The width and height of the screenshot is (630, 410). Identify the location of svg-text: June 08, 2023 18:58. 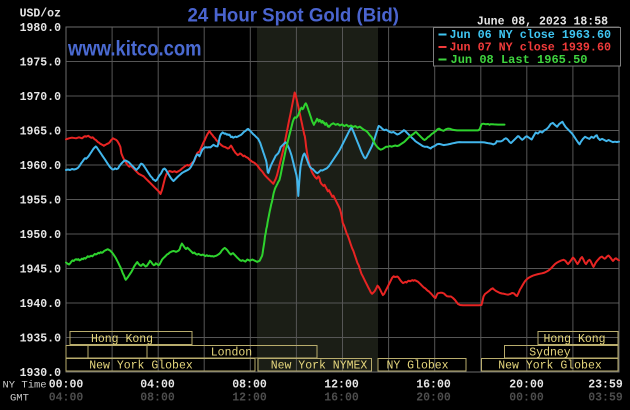
(542, 22).